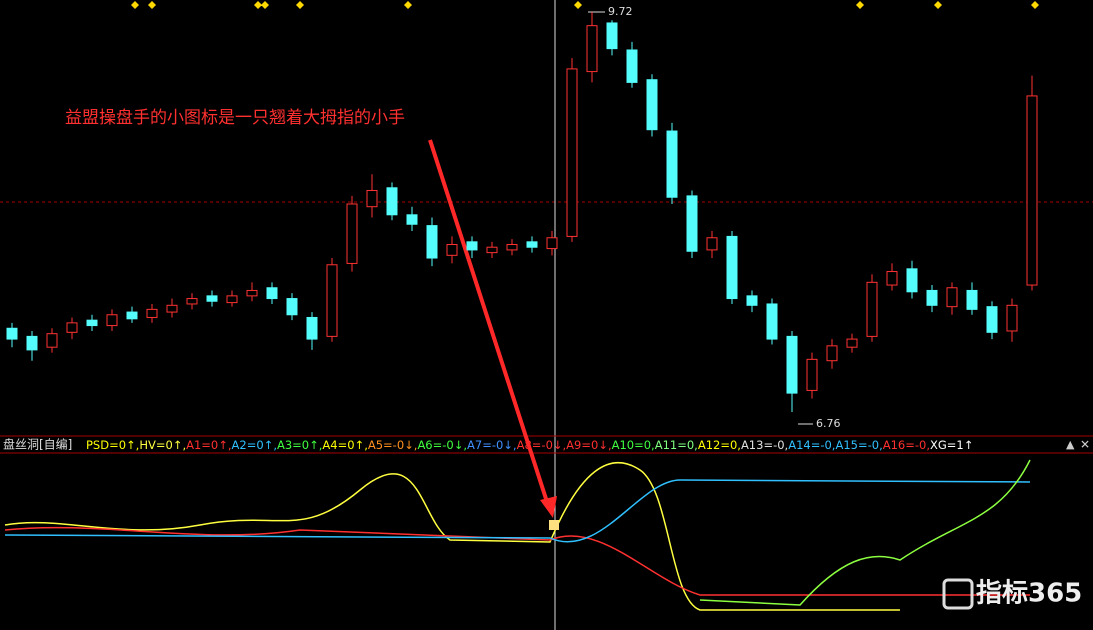 This screenshot has width=1093, height=630. Describe the element at coordinates (554, 525) in the screenshot. I see `marker-square` at that location.